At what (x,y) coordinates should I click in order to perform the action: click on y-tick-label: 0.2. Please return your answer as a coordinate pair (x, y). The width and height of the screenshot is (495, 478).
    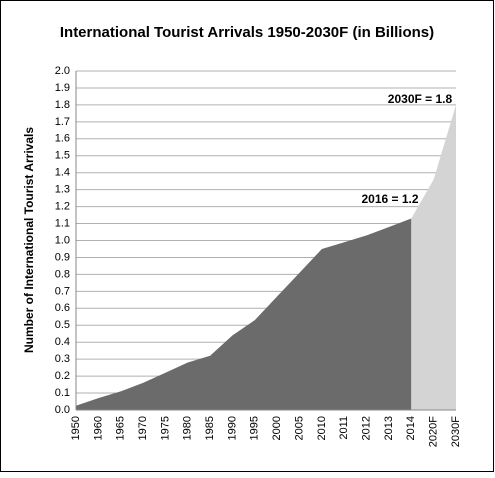
    Looking at the image, I should click on (62, 376).